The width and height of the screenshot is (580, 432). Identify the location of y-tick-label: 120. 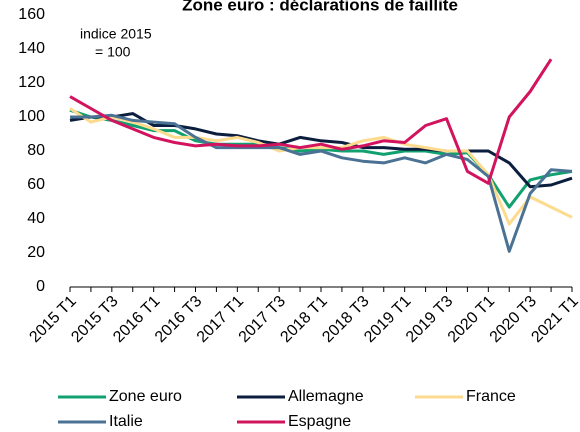
(31, 82).